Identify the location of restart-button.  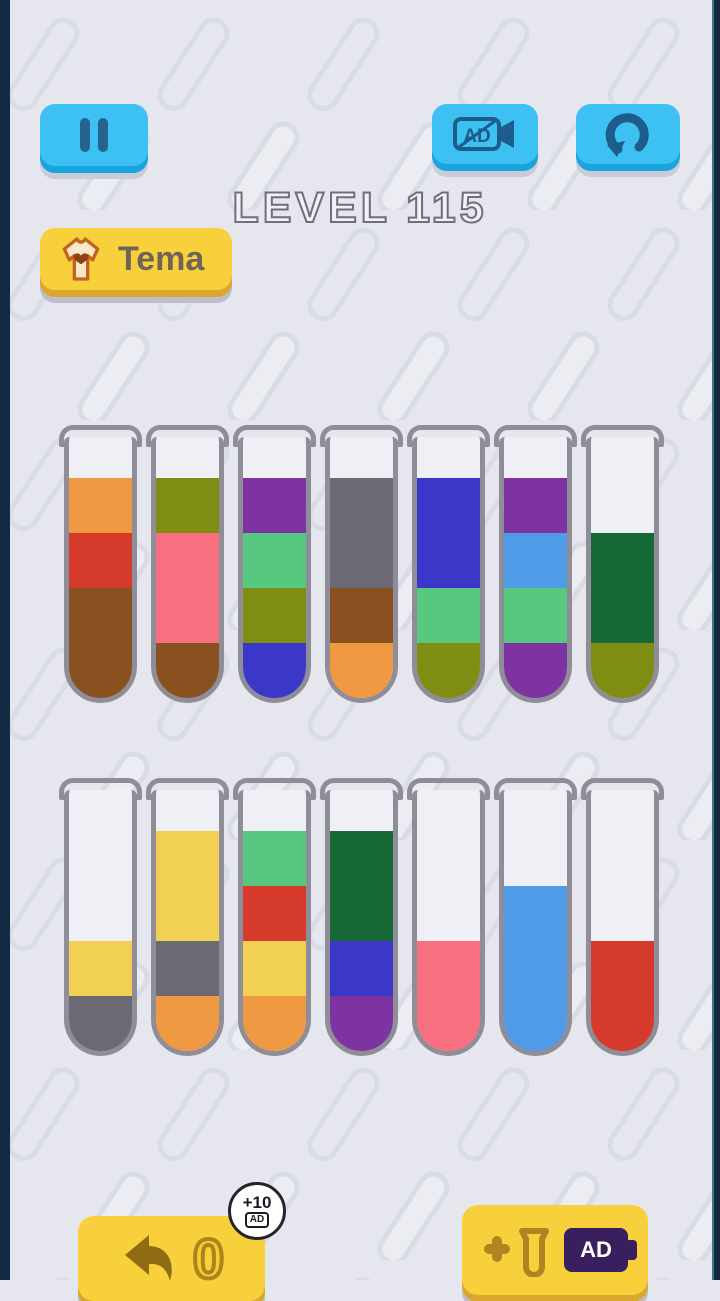
(628, 134).